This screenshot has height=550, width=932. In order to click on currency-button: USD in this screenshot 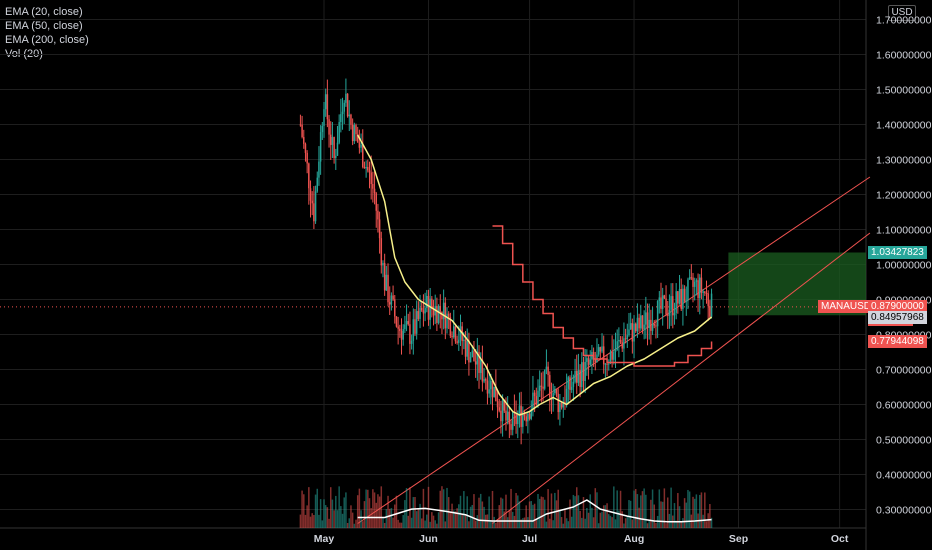, I will do `click(902, 13)`.